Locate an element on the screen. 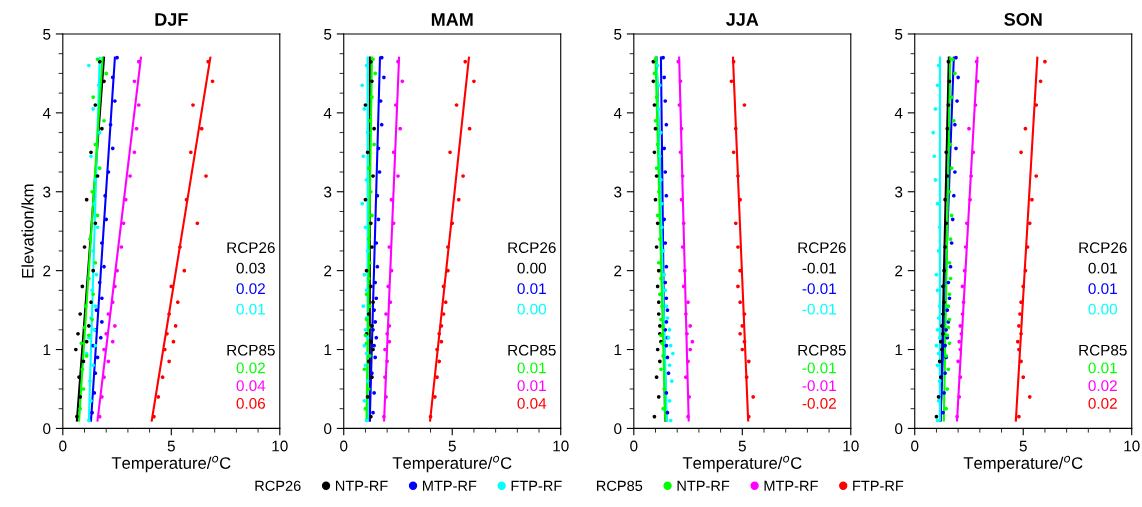 Image resolution: width=1142 pixels, height=507 pixels. chart-title: DJF is located at coordinates (171, 19).